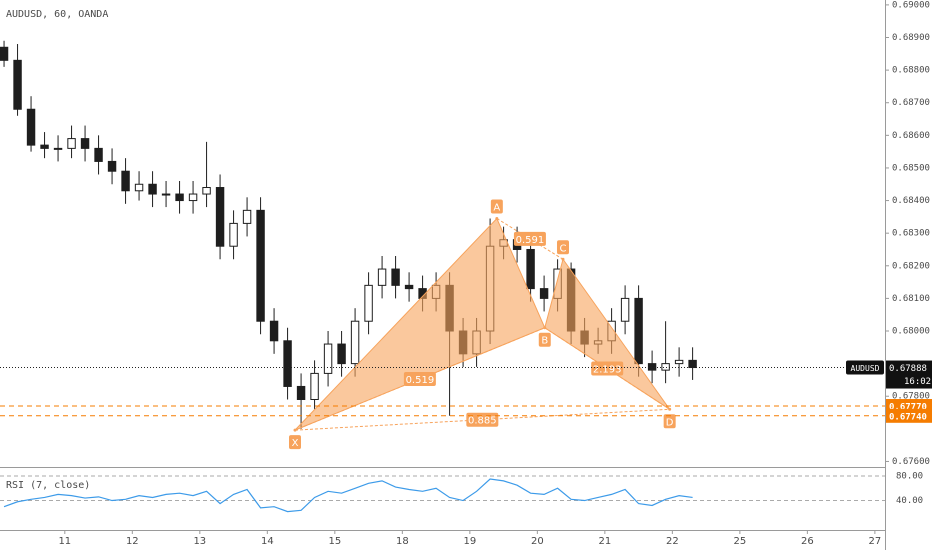 Image resolution: width=932 pixels, height=550 pixels. Describe the element at coordinates (909, 476) in the screenshot. I see `rsi-tick-label: 80.00` at that location.